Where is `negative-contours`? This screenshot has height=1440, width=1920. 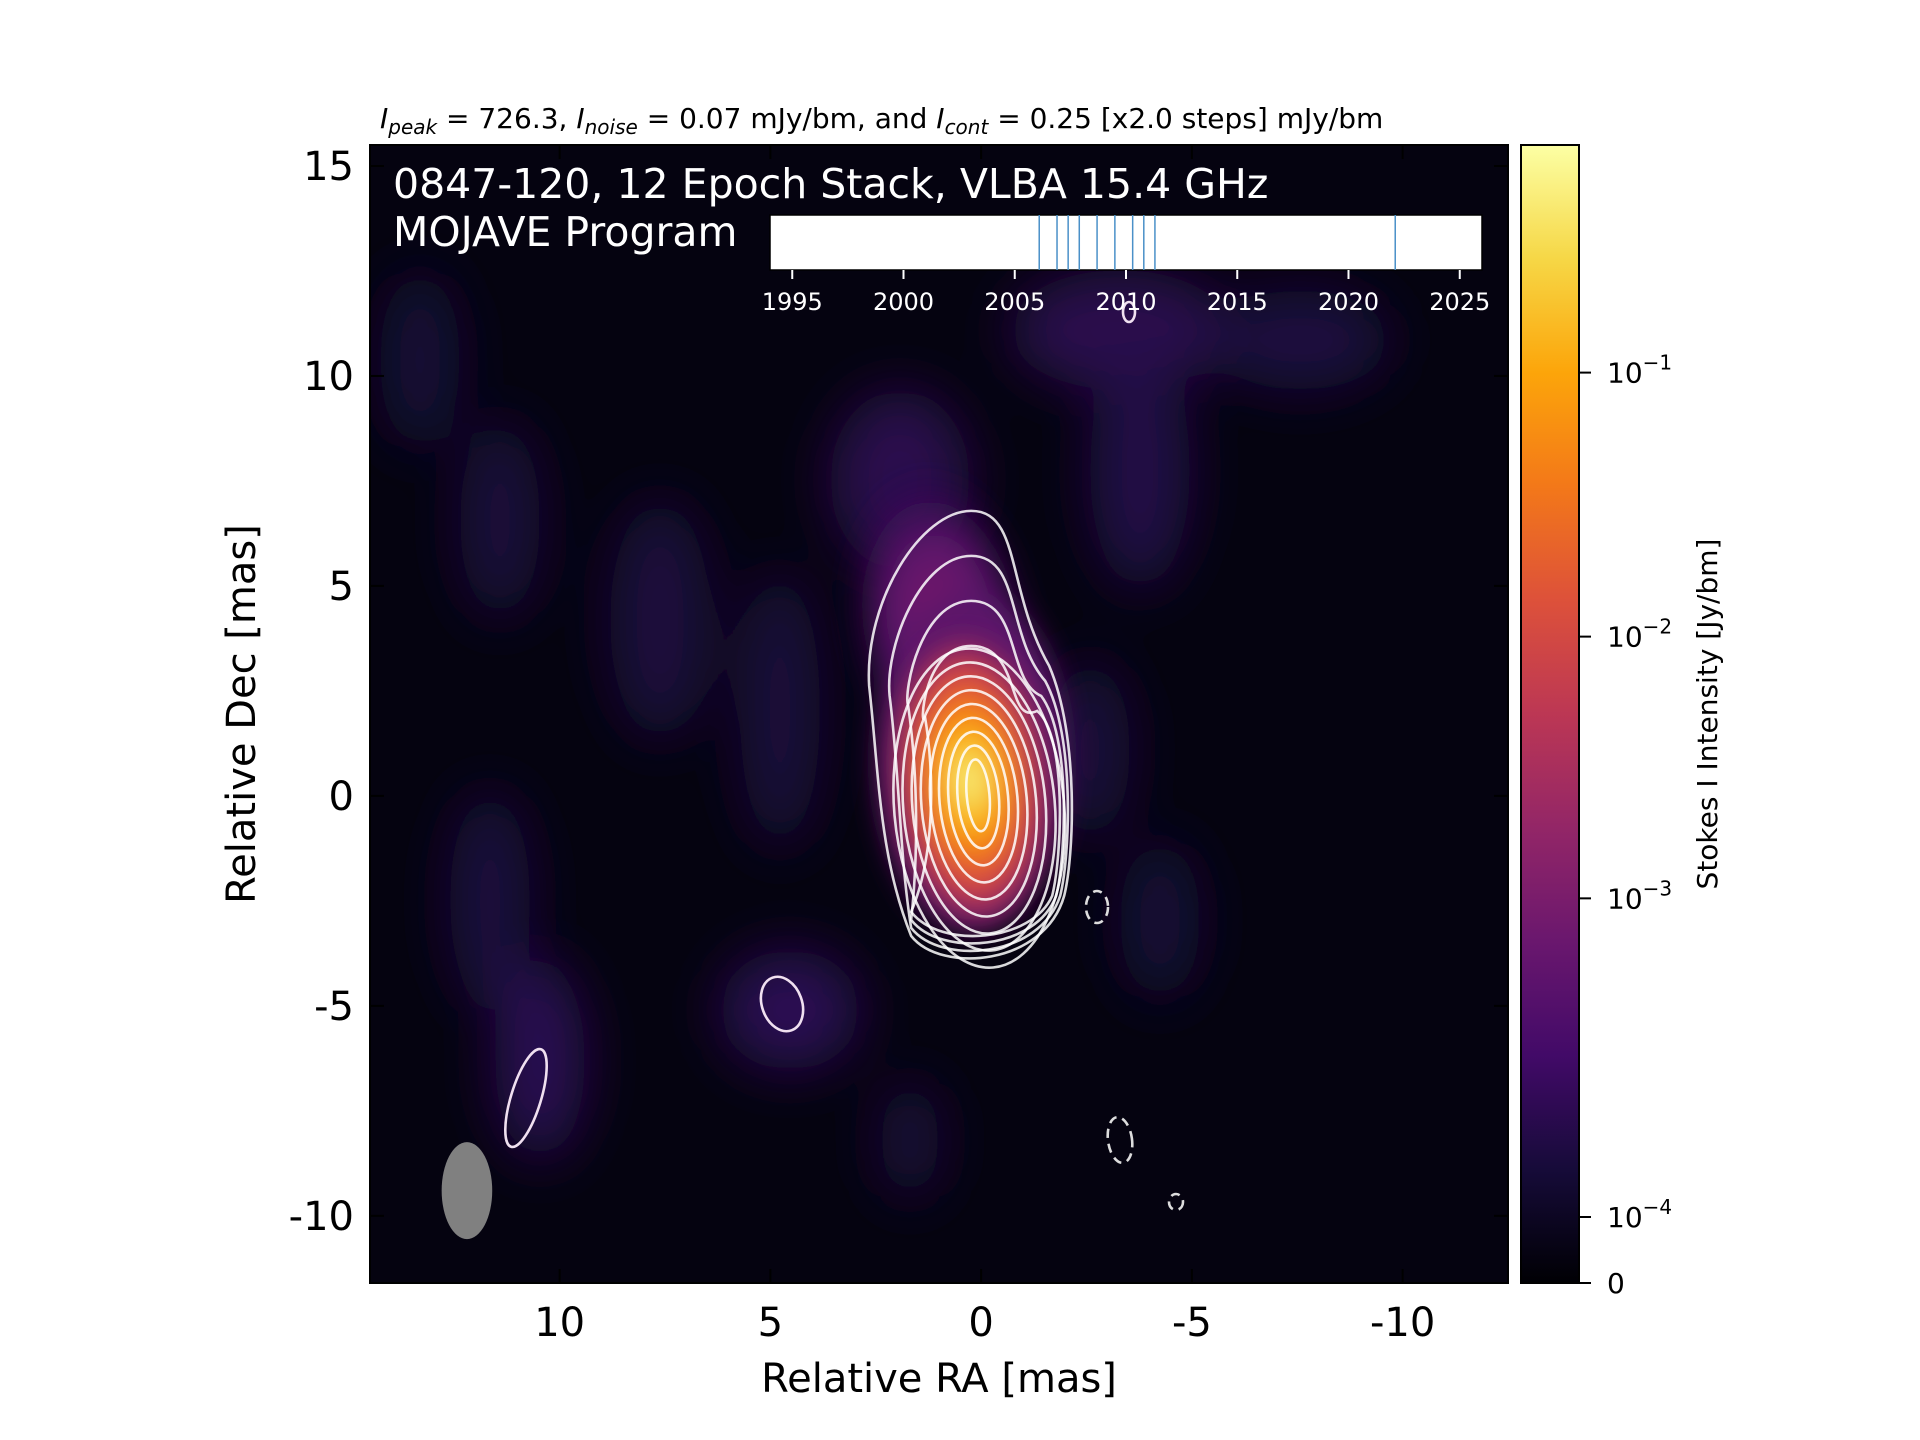
negative-contours is located at coordinates (1134, 1050).